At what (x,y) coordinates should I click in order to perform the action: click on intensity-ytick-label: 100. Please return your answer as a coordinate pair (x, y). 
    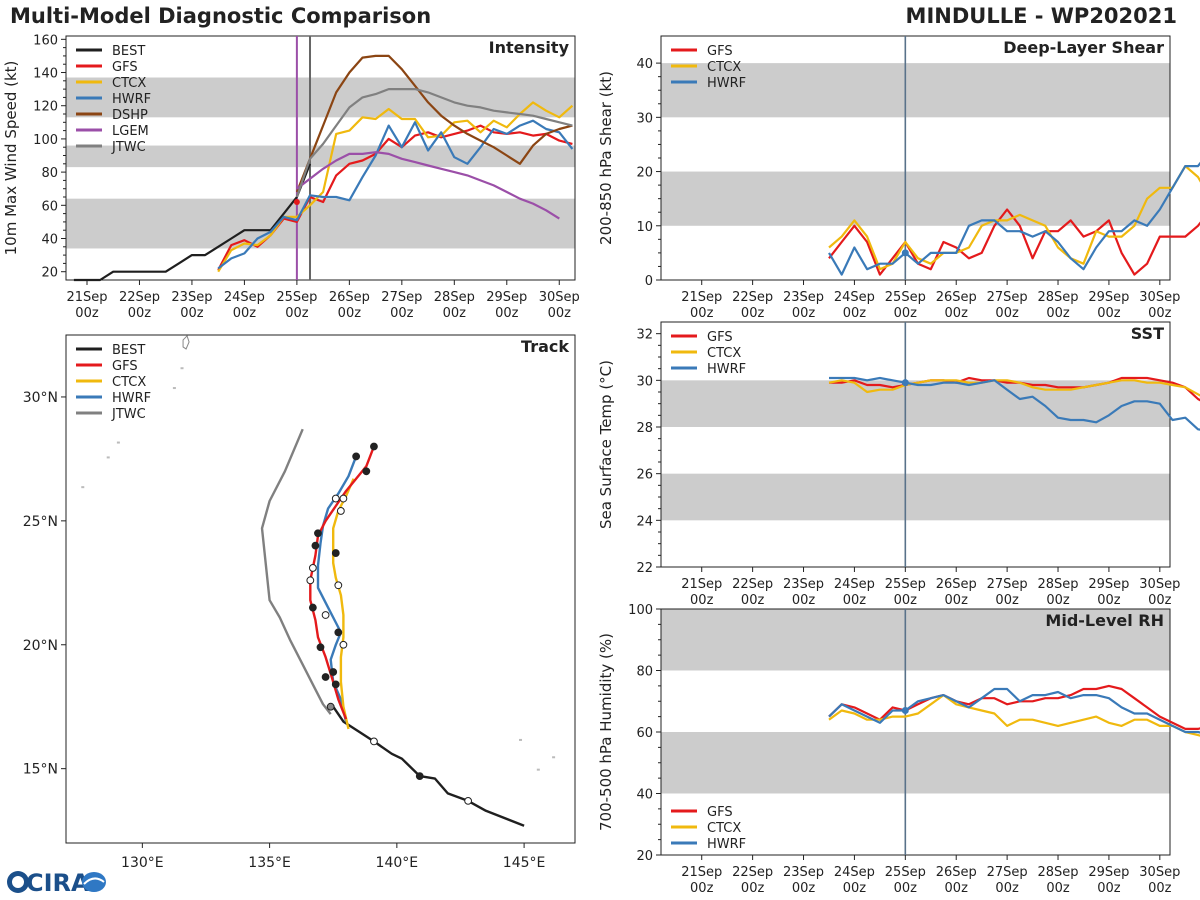
    Looking at the image, I should click on (45, 140).